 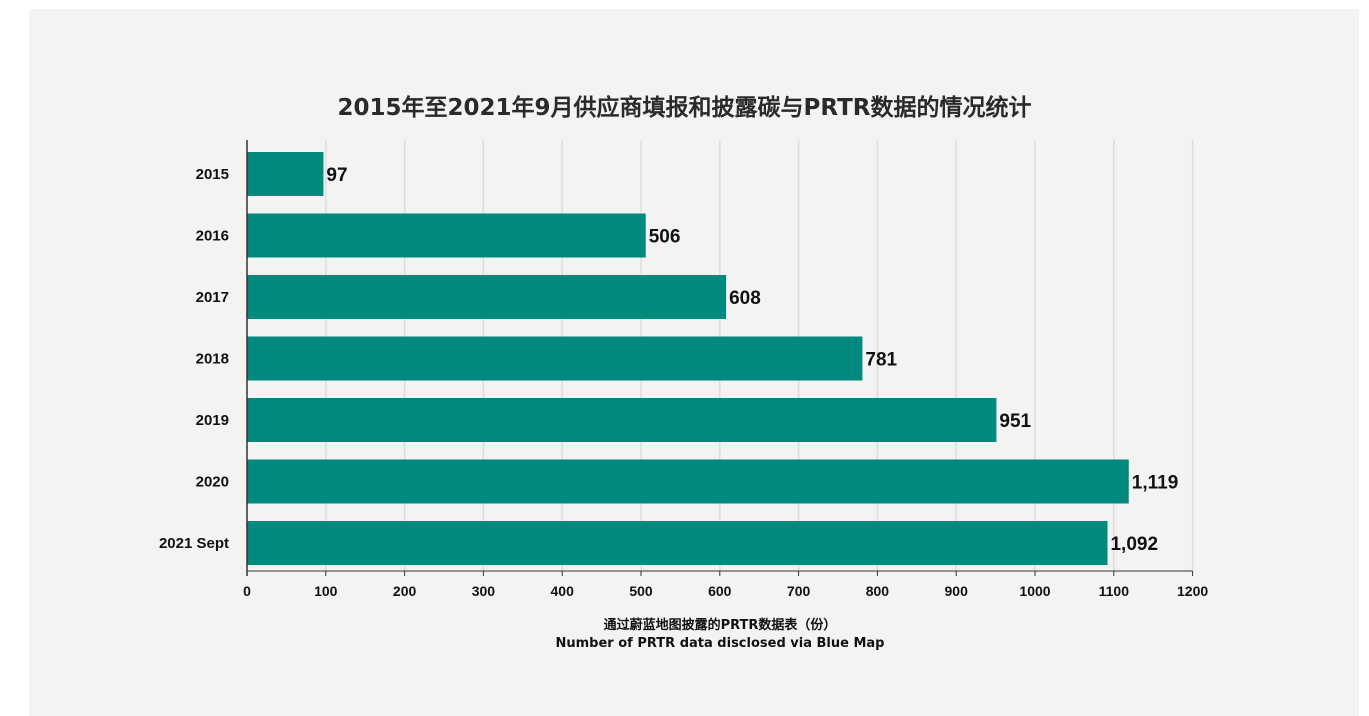 What do you see at coordinates (212, 482) in the screenshot?
I see `y-category-label: 2020` at bounding box center [212, 482].